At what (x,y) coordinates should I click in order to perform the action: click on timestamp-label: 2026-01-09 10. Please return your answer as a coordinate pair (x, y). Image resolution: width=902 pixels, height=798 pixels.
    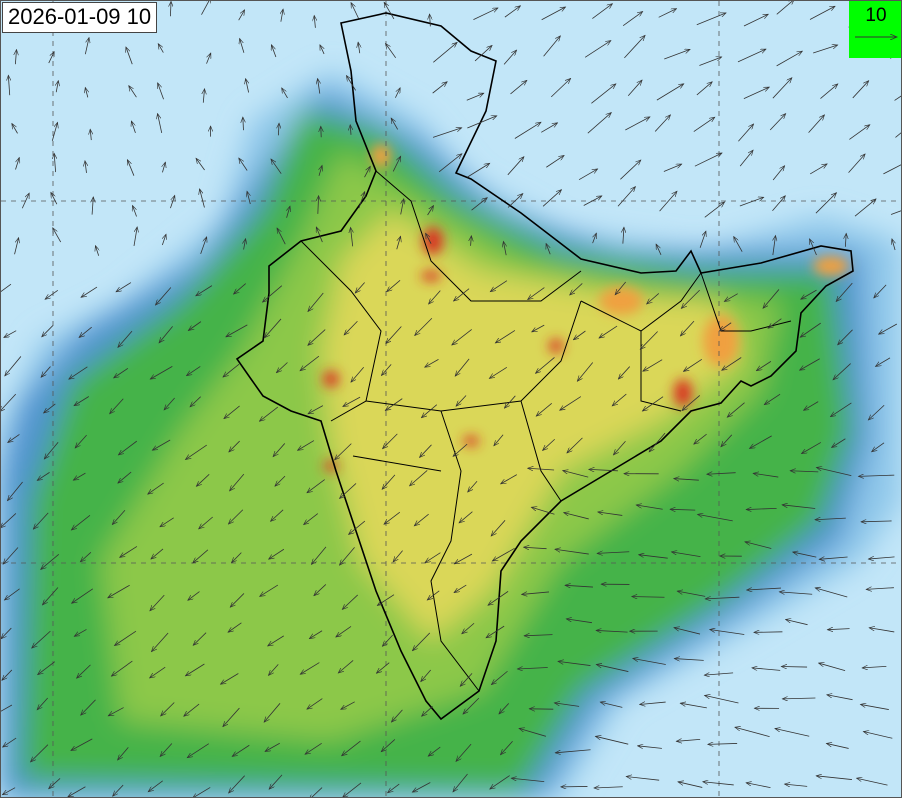
    Looking at the image, I should click on (80, 17).